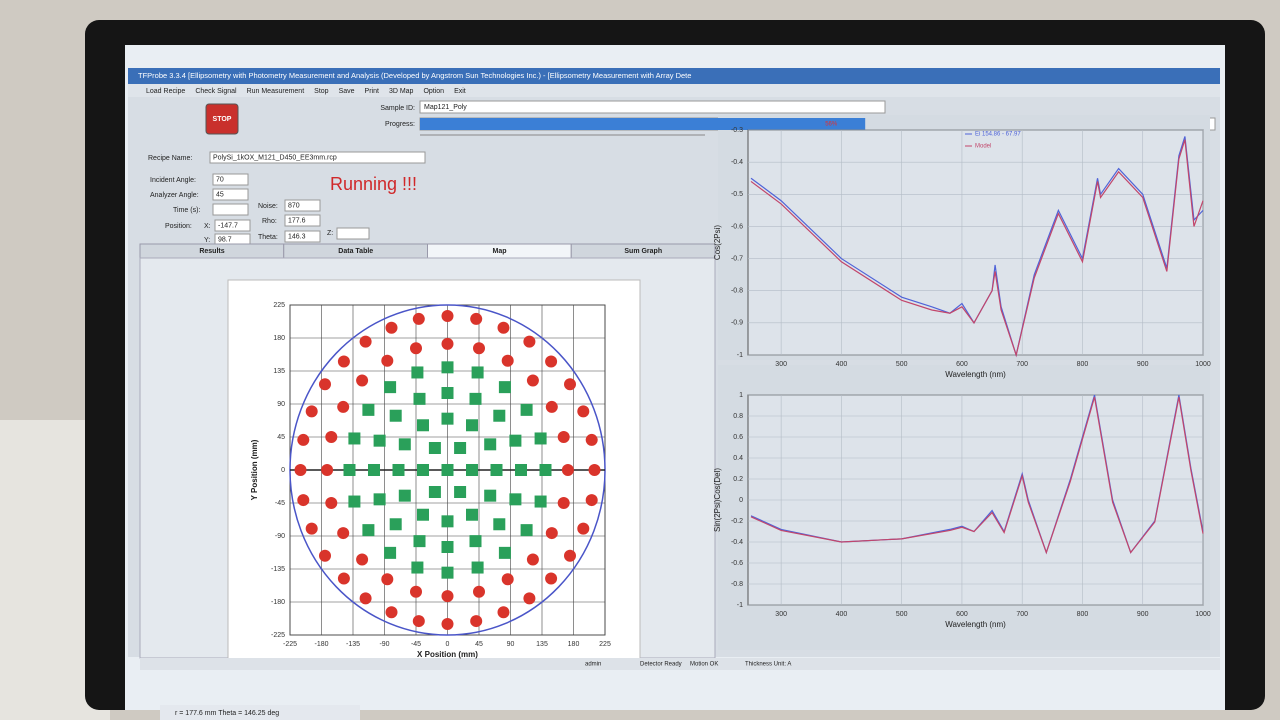 This screenshot has width=1280, height=720. What do you see at coordinates (1143, 364) in the screenshot?
I see `x-tick-label: 900` at bounding box center [1143, 364].